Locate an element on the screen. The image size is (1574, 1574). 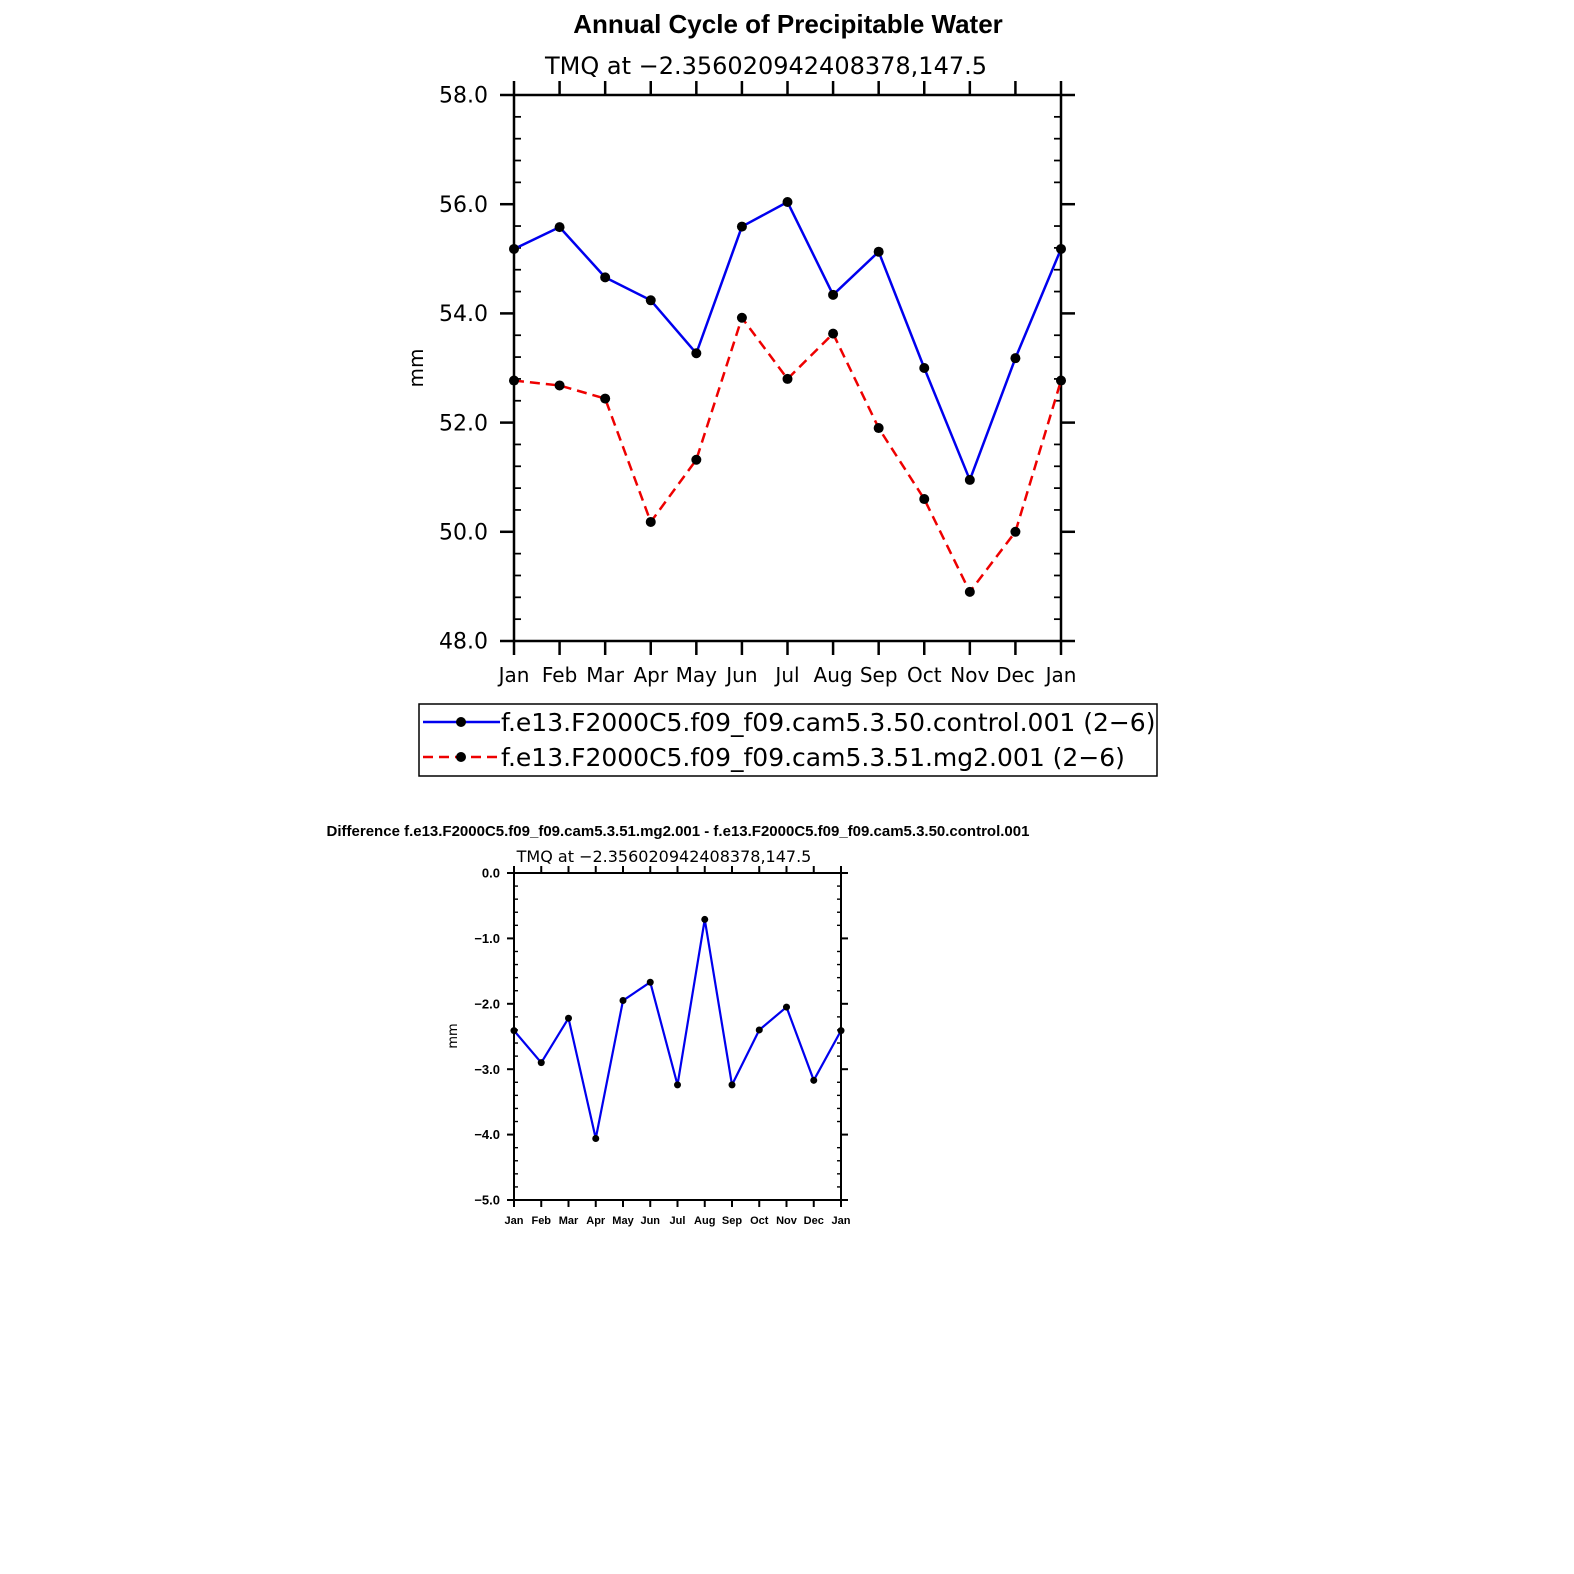
y-tick-label: −5.0 is located at coordinates (487, 1200).